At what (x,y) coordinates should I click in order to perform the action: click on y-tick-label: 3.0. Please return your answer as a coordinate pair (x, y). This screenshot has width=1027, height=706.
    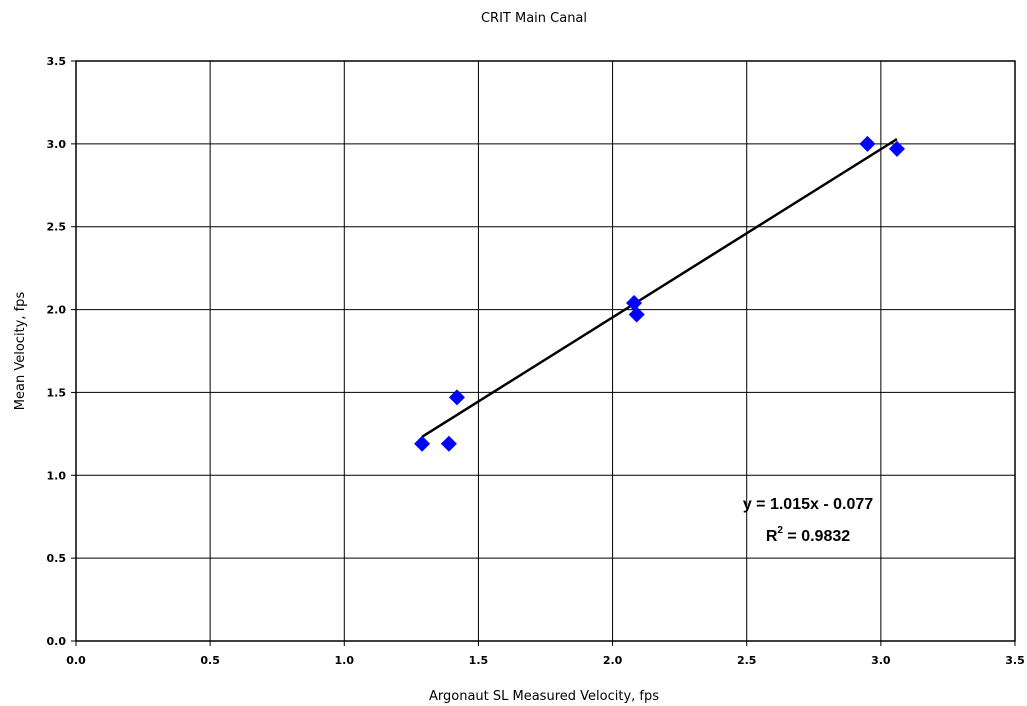
    Looking at the image, I should click on (57, 144).